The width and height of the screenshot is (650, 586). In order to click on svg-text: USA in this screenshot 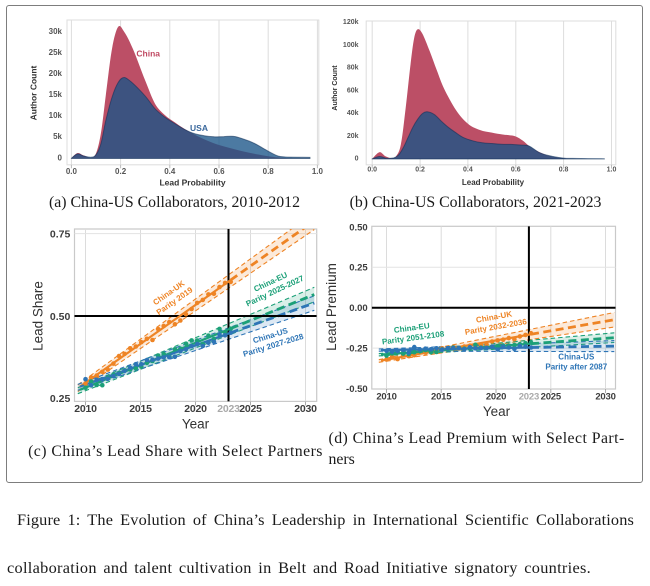, I will do `click(199, 128)`.